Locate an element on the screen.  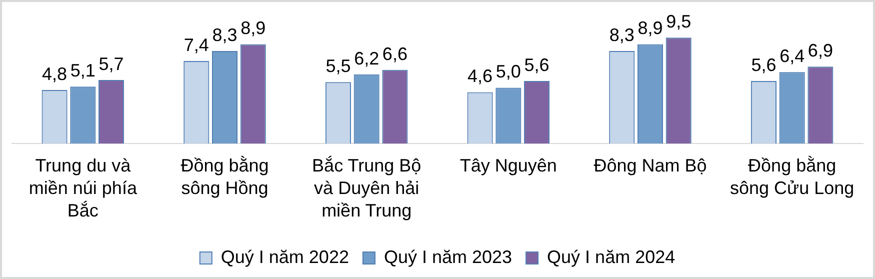
data-label: 9,5 is located at coordinates (679, 22).